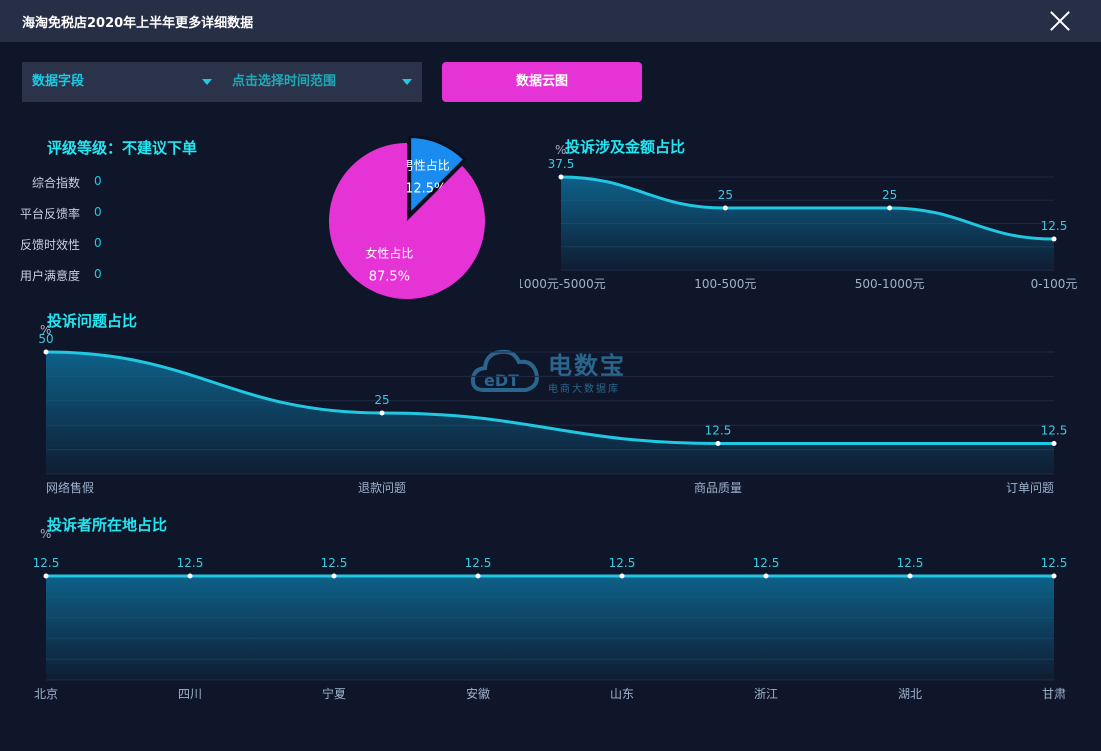  What do you see at coordinates (382, 488) in the screenshot?
I see `category-tick-label: 退款问题` at bounding box center [382, 488].